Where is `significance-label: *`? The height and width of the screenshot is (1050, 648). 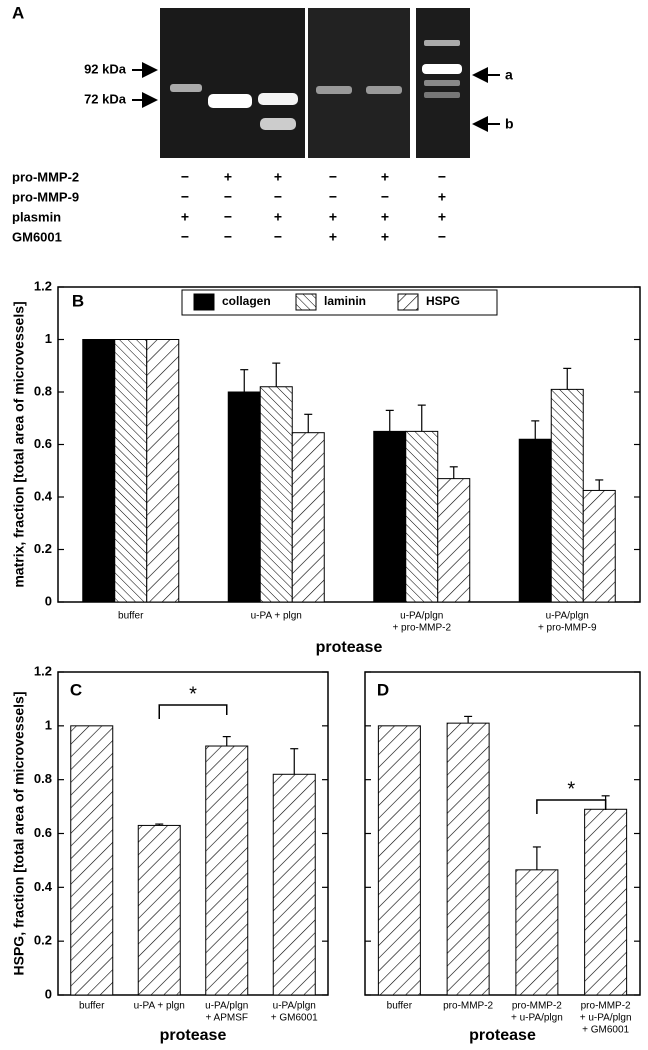 significance-label: * is located at coordinates (571, 789).